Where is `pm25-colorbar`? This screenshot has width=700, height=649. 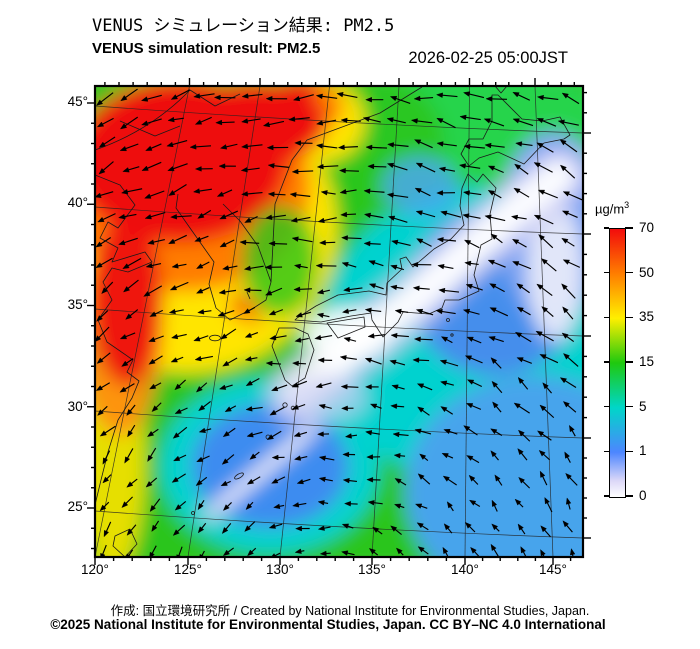 pm25-colorbar is located at coordinates (617, 363).